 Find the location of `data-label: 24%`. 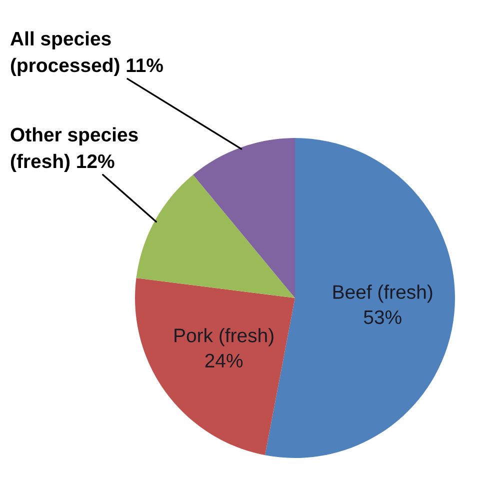

data-label: 24% is located at coordinates (224, 361).